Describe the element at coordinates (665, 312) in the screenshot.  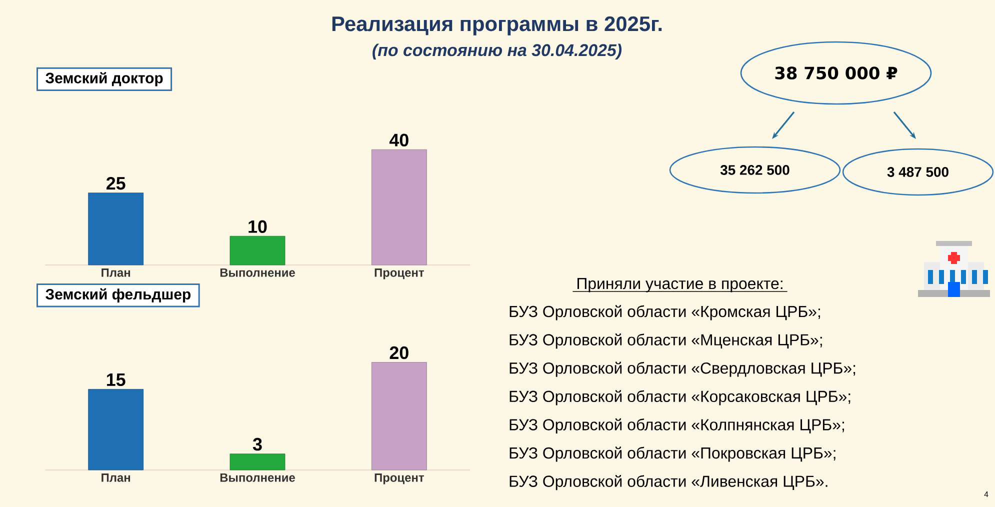
I see `text: БУЗ Орловской области «Кромская ЦРБ»;` at that location.